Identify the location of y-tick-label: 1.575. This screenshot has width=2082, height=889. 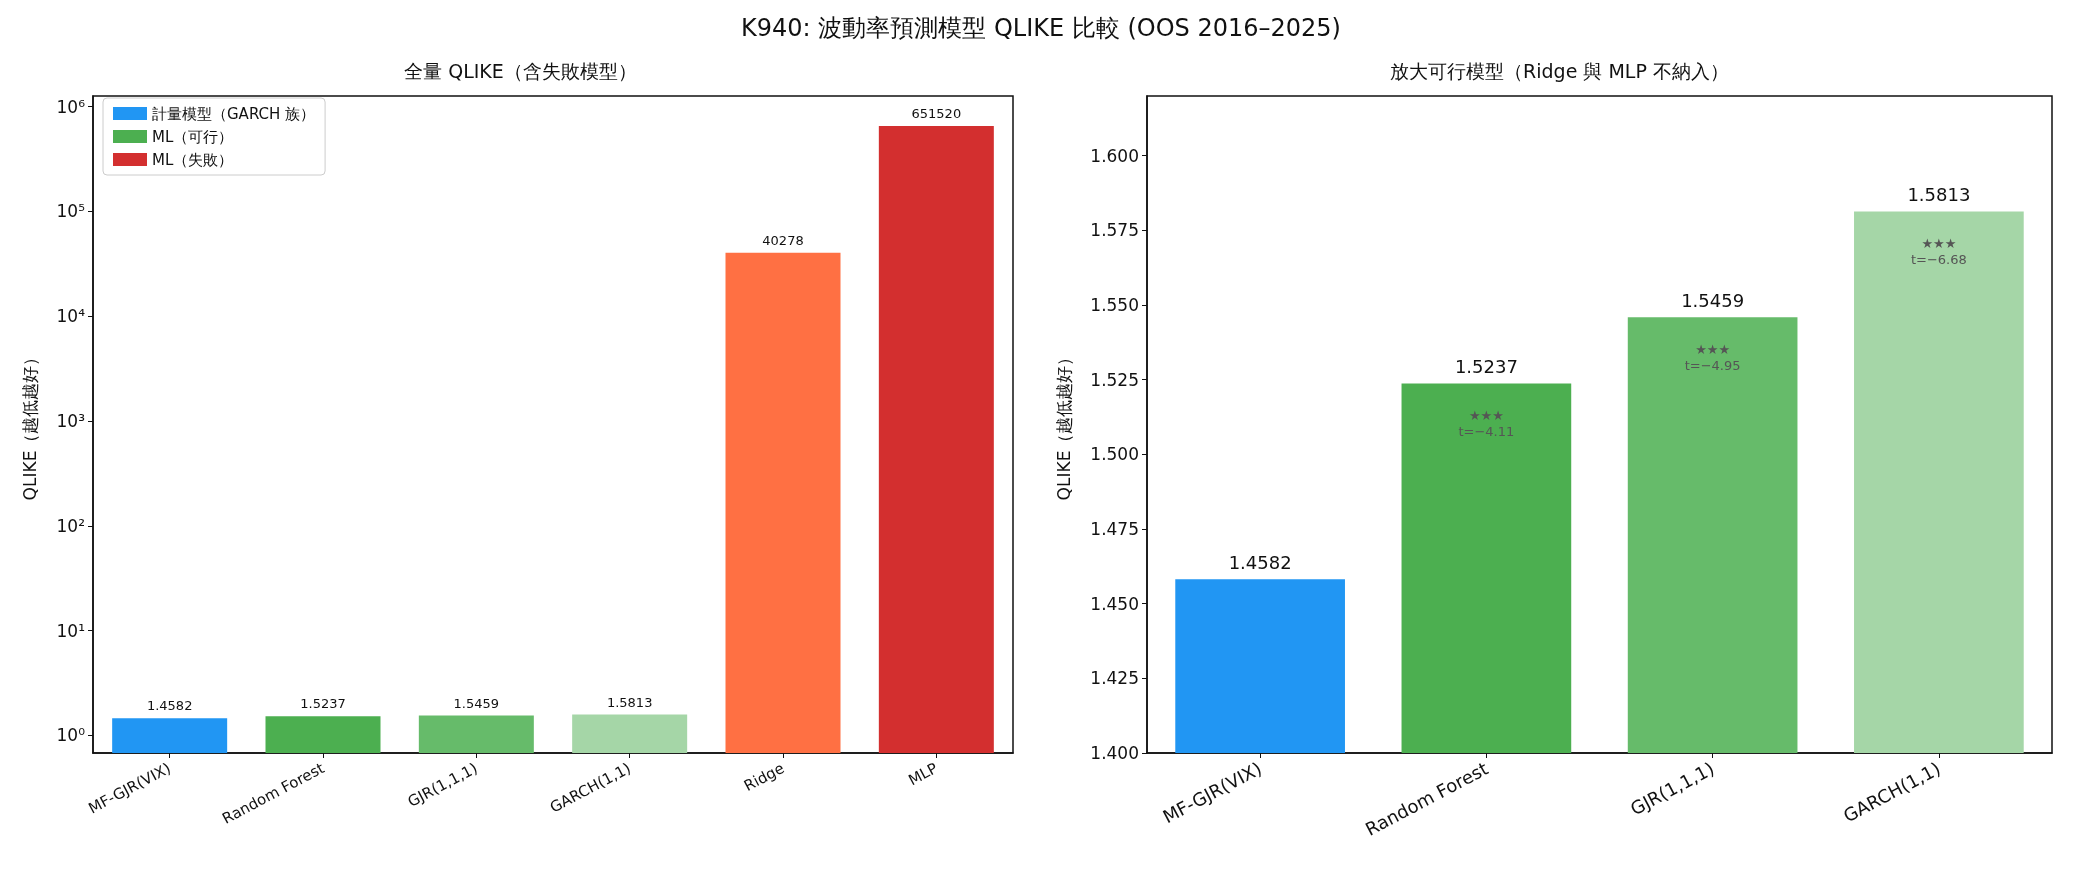
(1114, 230).